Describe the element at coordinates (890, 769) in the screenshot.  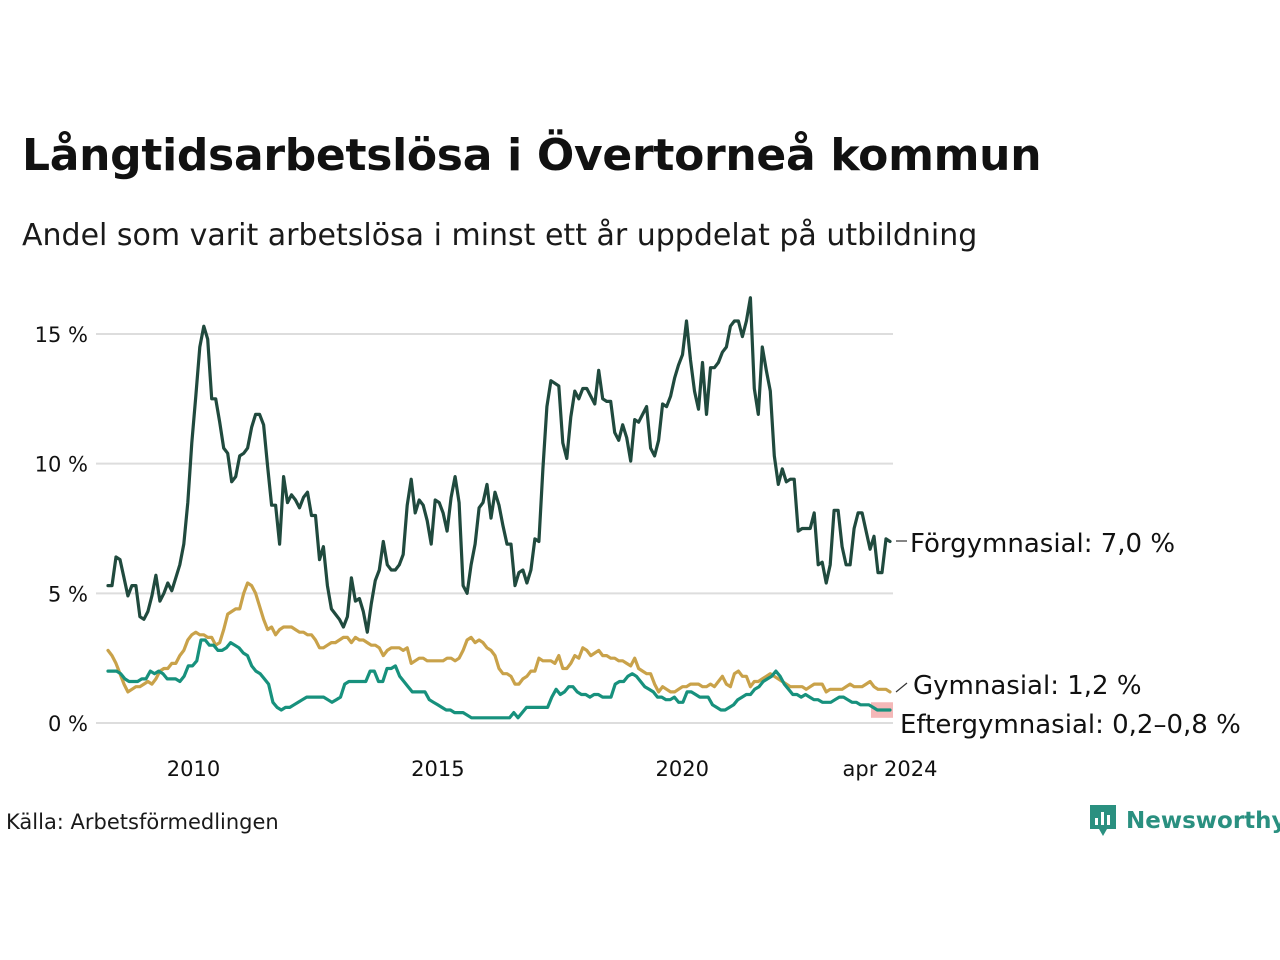
I see `x-tick-label: apr 2024` at that location.